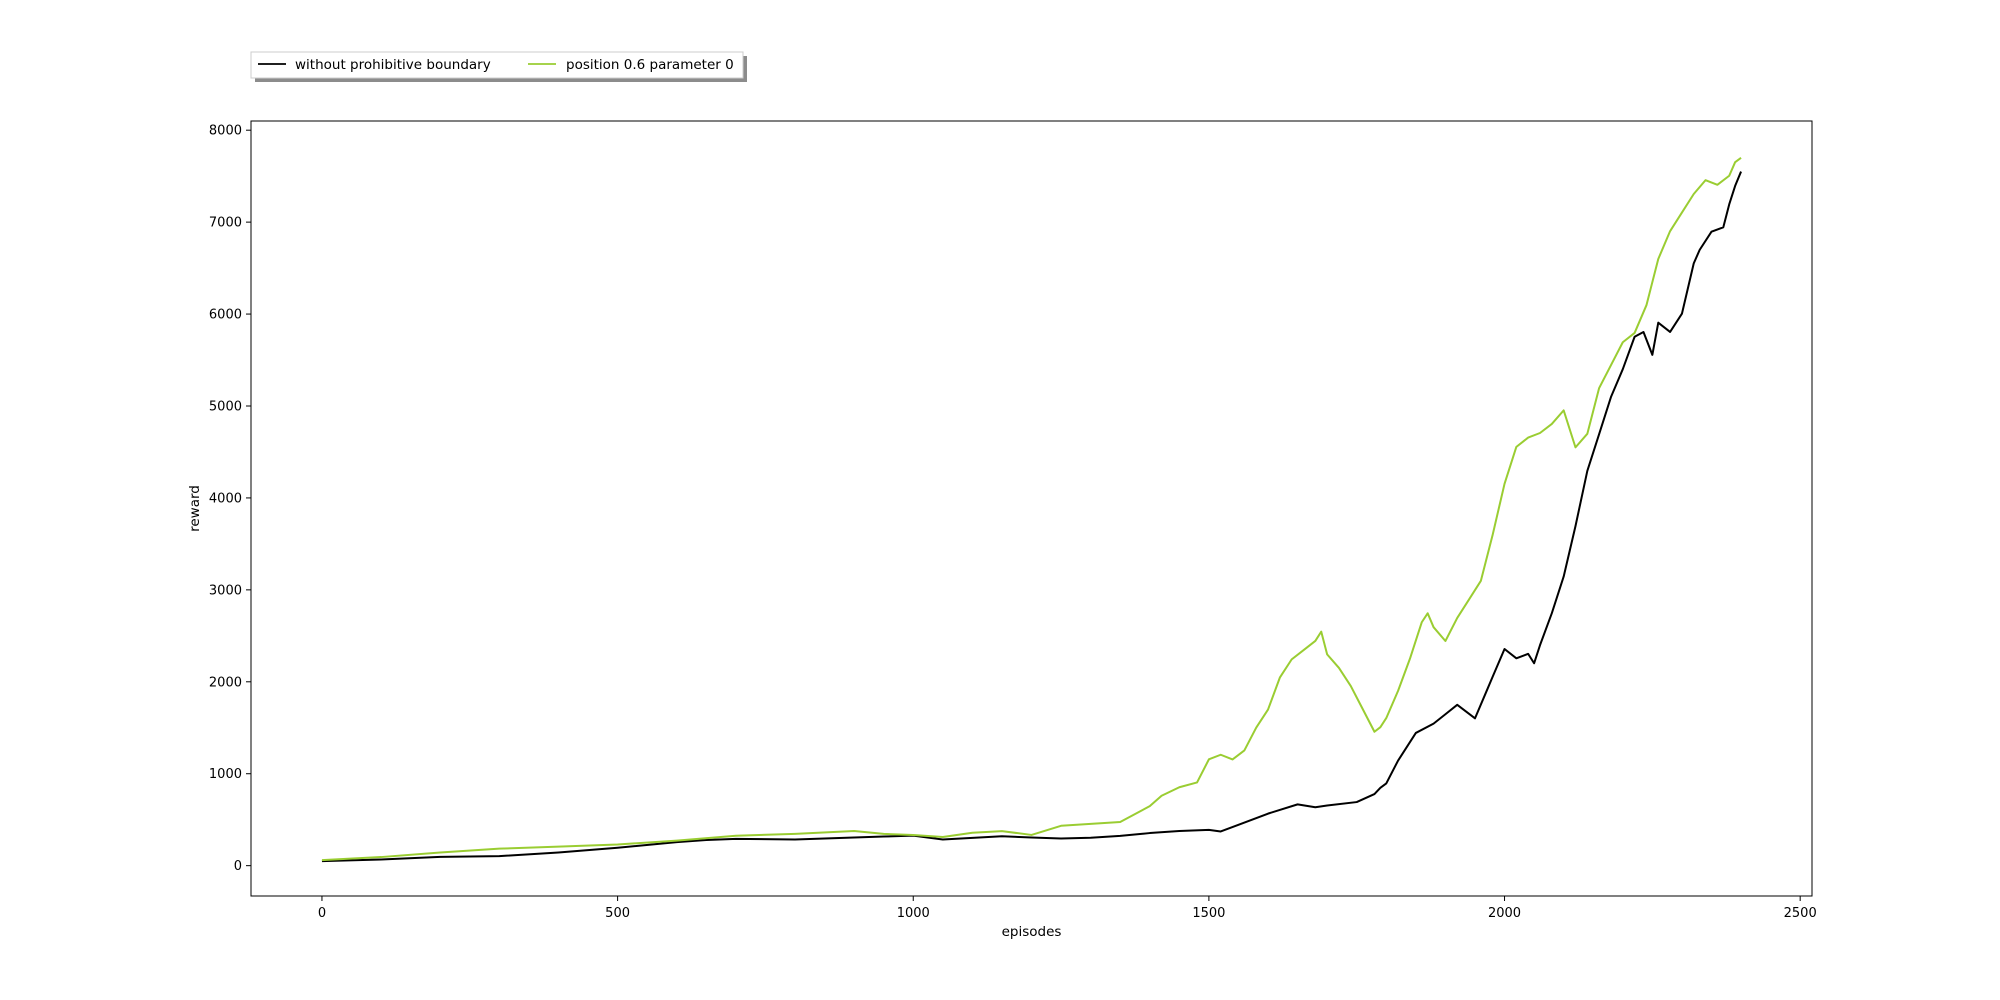 The width and height of the screenshot is (2000, 1000). Describe the element at coordinates (225, 131) in the screenshot. I see `y-tick-label: 8000` at that location.